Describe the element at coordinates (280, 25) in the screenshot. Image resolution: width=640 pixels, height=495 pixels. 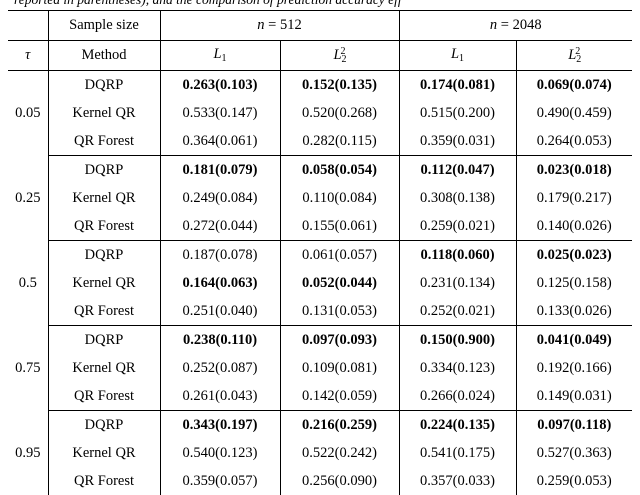
I see `n512-header: n = 512` at that location.